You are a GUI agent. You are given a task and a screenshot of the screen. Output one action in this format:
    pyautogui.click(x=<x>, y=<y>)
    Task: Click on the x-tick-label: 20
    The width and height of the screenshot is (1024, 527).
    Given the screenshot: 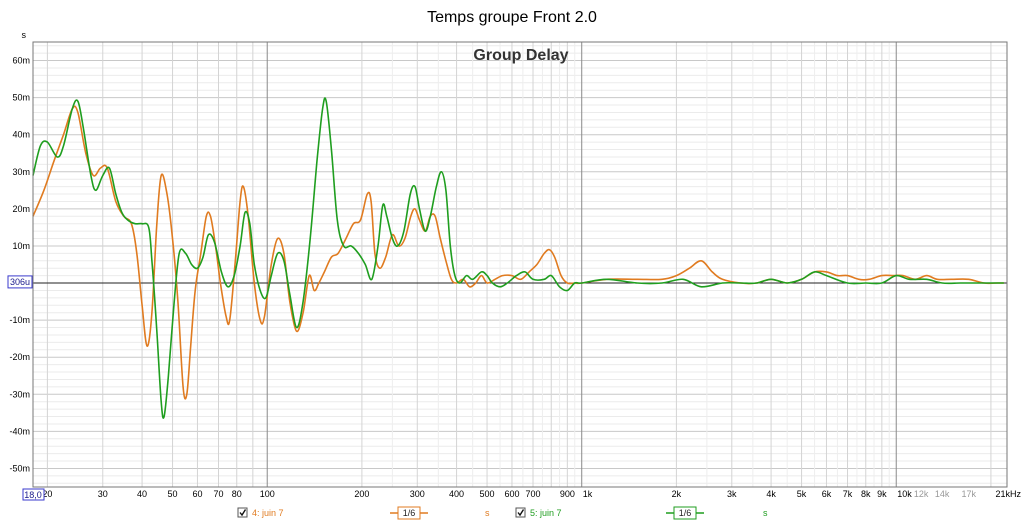 What is the action you would take?
    pyautogui.click(x=47, y=494)
    